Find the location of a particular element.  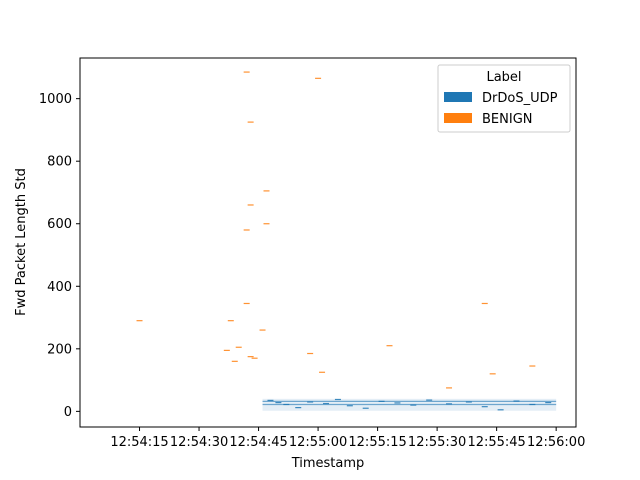

x-tick-label: 12:54:15 is located at coordinates (139, 442).